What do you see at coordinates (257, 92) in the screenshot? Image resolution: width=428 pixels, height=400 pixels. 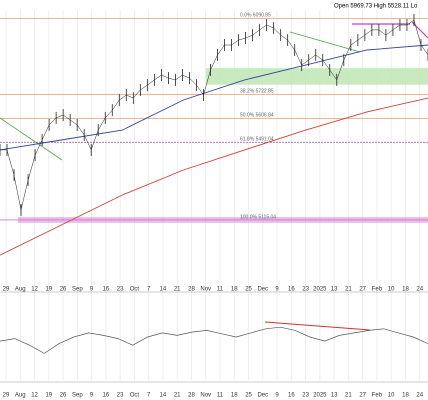 I see `fib-label: 38.2% 5722.85` at bounding box center [257, 92].